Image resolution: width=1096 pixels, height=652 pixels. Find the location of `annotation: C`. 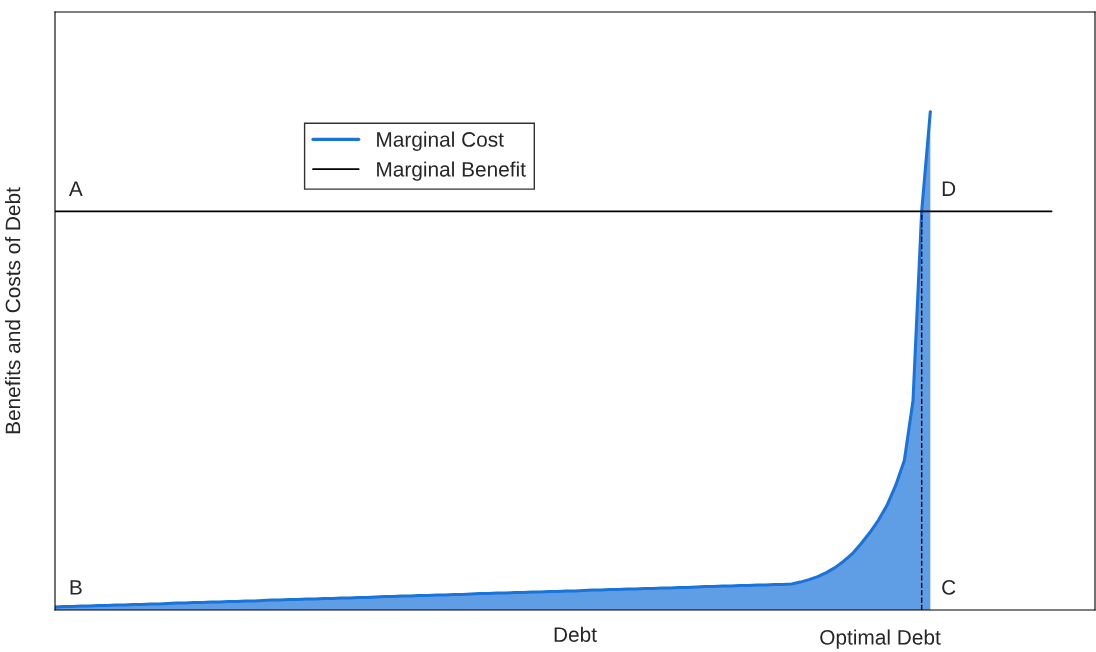

annotation: C is located at coordinates (949, 587).